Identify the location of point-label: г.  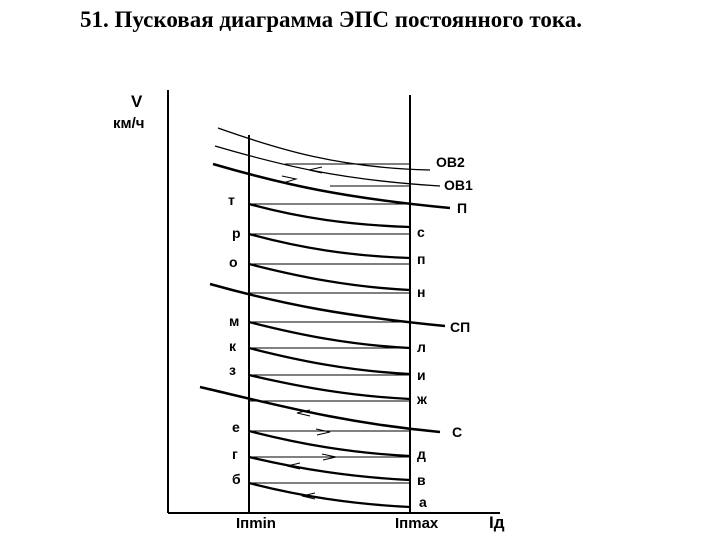
(235, 454).